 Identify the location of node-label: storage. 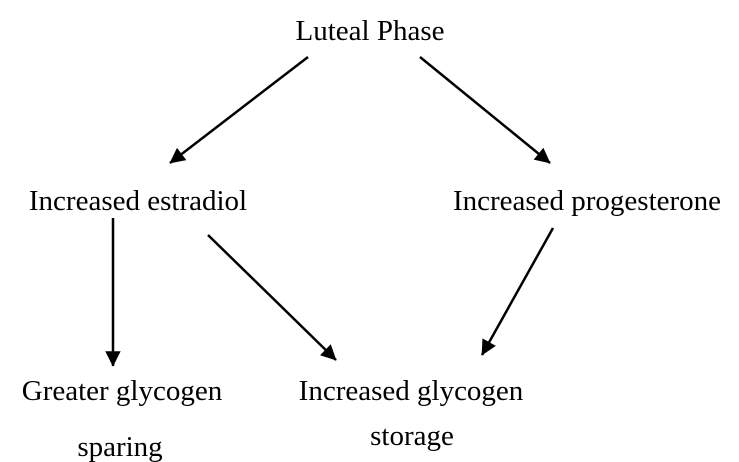
(412, 436).